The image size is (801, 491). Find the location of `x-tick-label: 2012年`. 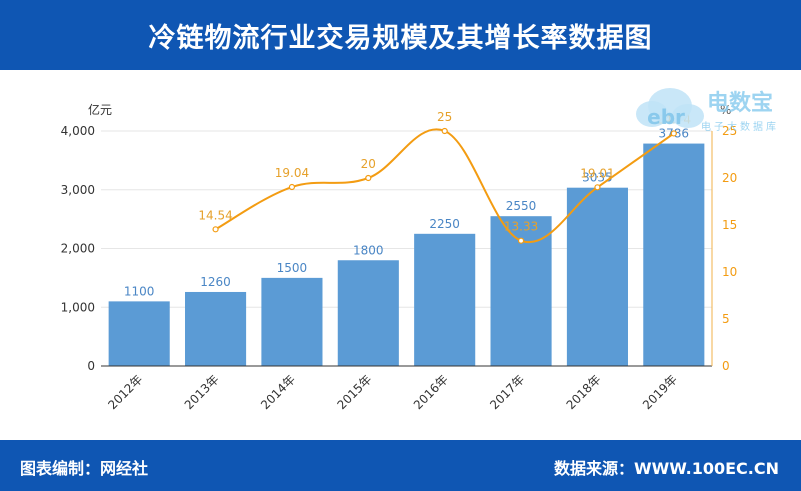

x-tick-label: 2012年 is located at coordinates (125, 392).